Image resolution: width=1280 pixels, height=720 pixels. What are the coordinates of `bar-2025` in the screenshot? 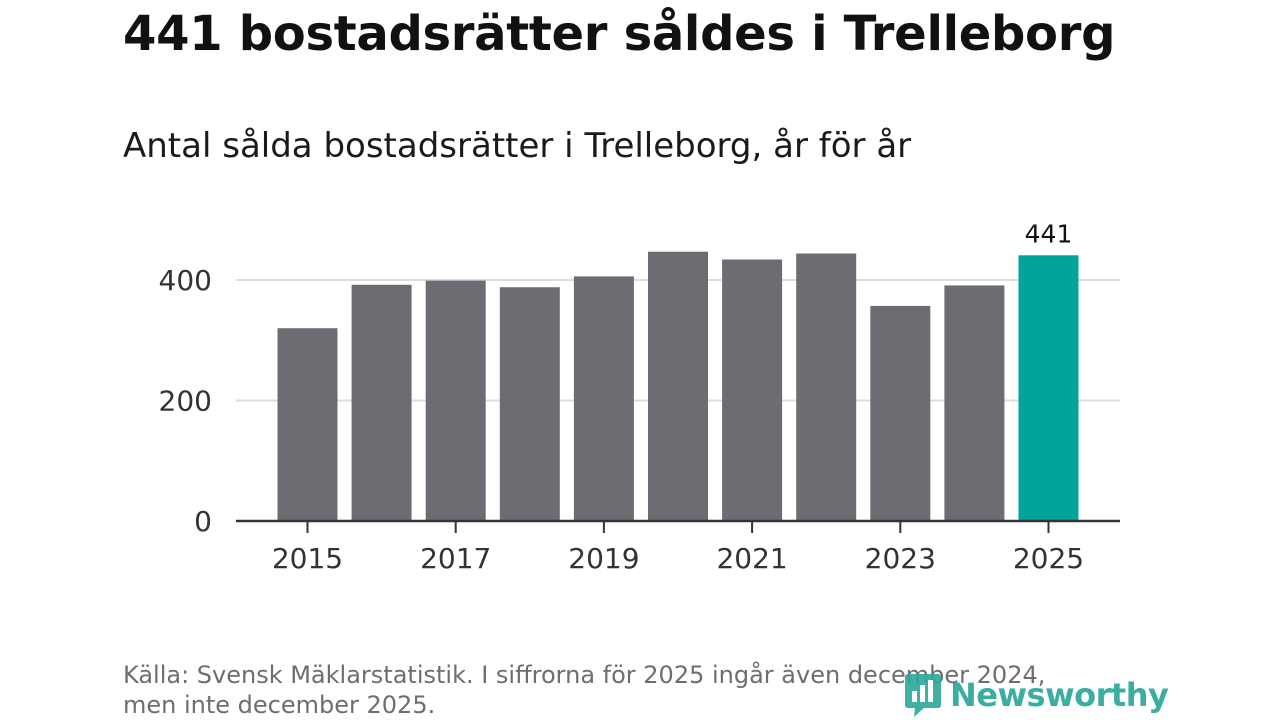 It's located at (1048, 388).